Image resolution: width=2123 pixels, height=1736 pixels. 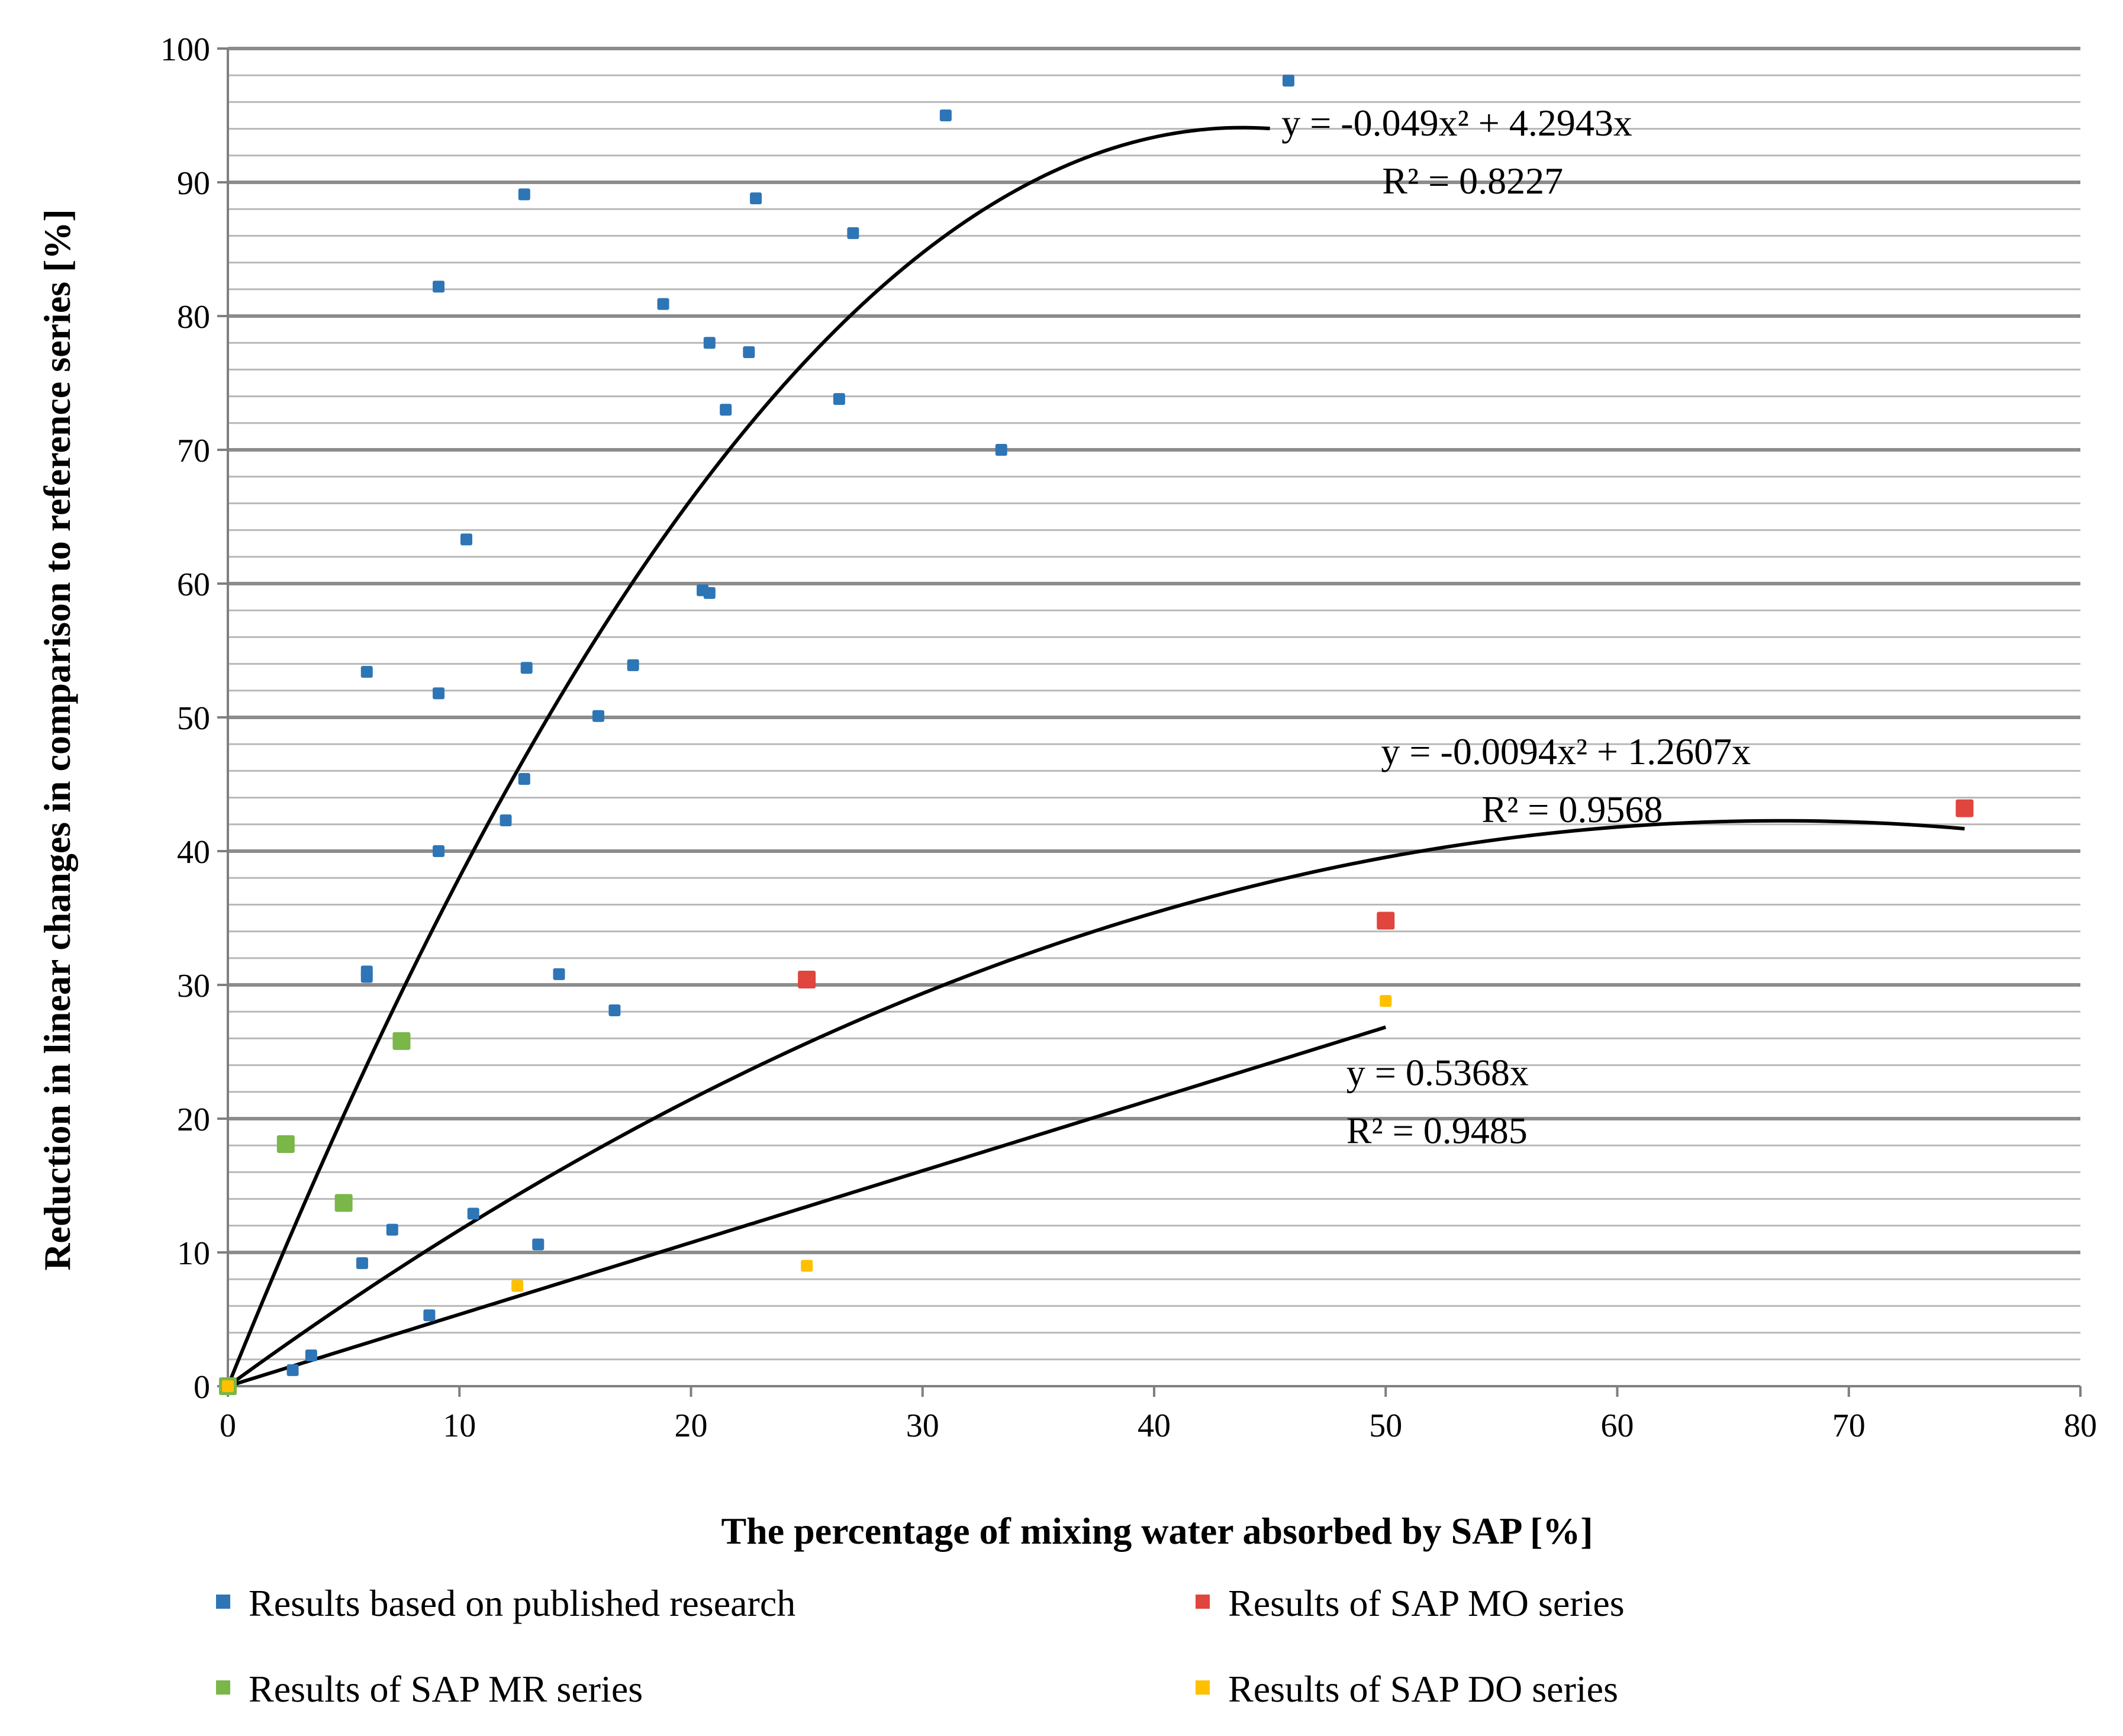 I want to click on y-axis-ticks: 0 10 20 30 40 50 60 70 80 90 100, so click(x=194, y=718).